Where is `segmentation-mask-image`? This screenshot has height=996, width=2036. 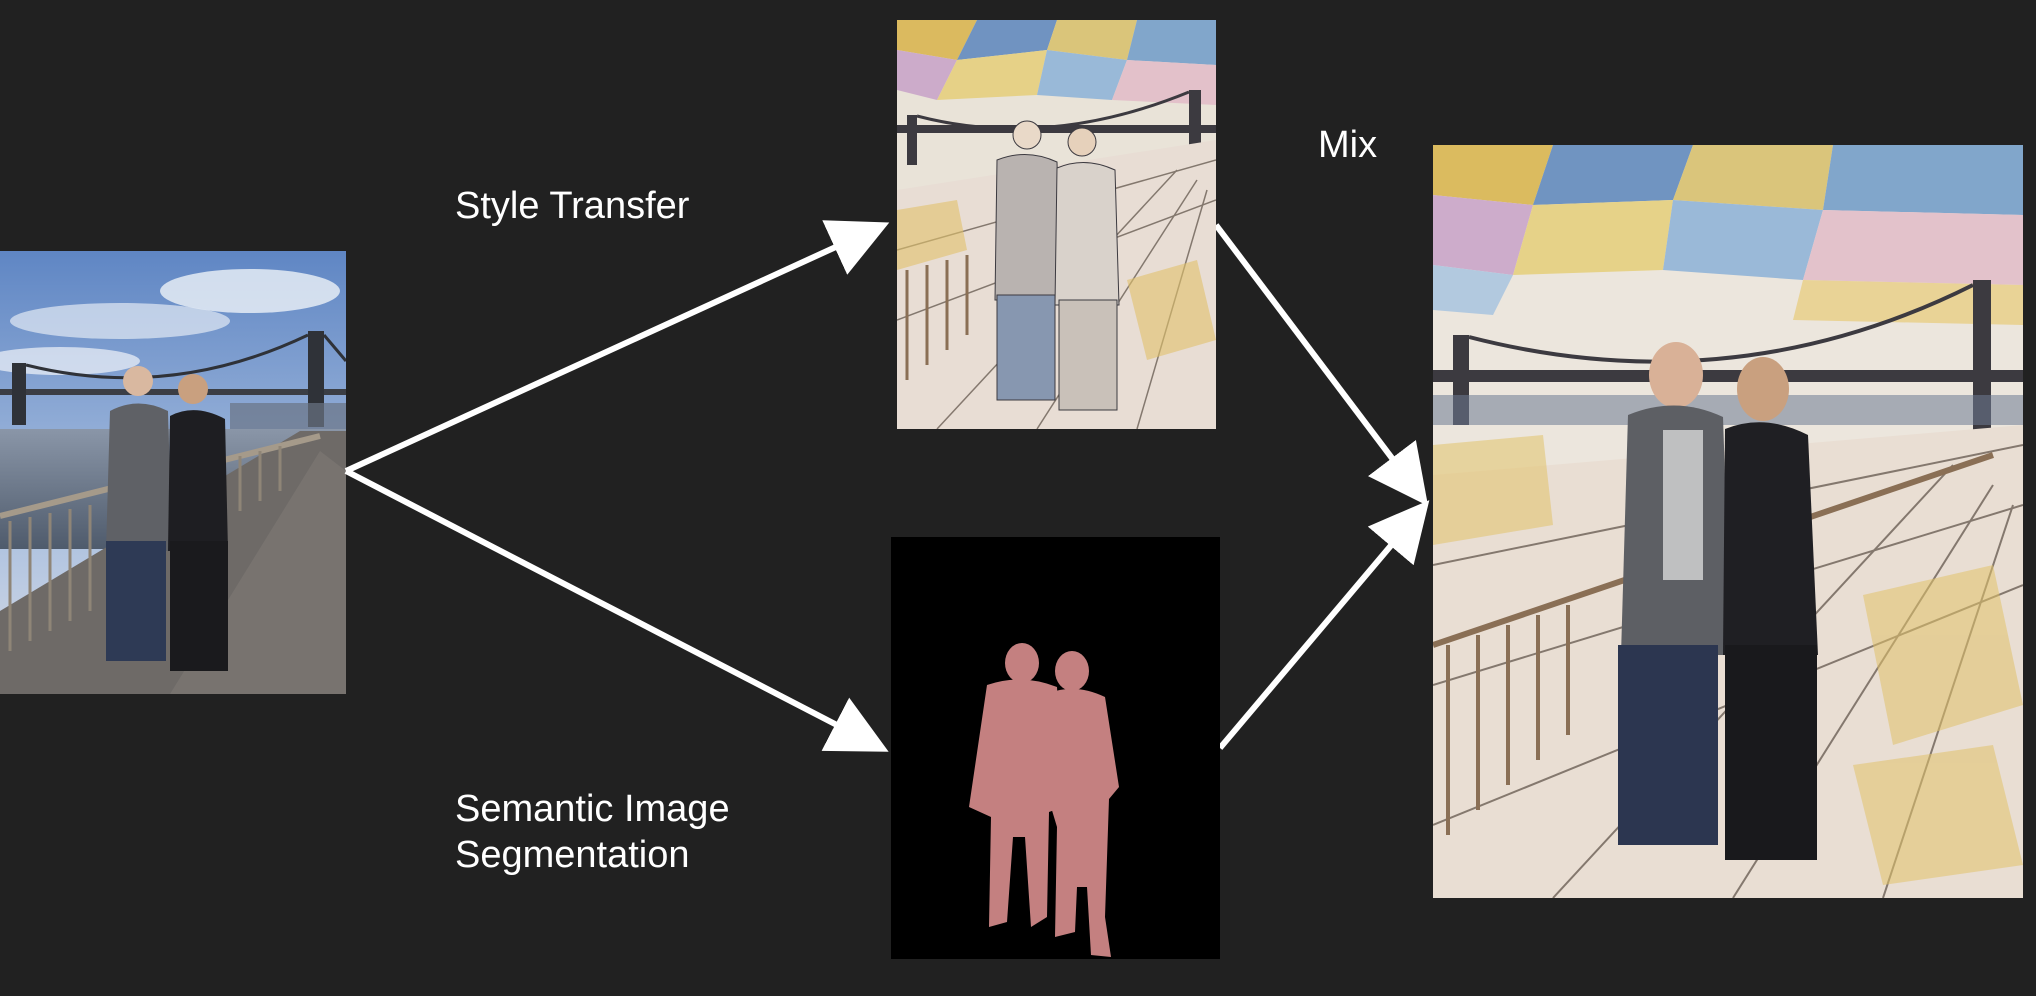
segmentation-mask-image is located at coordinates (1055, 748).